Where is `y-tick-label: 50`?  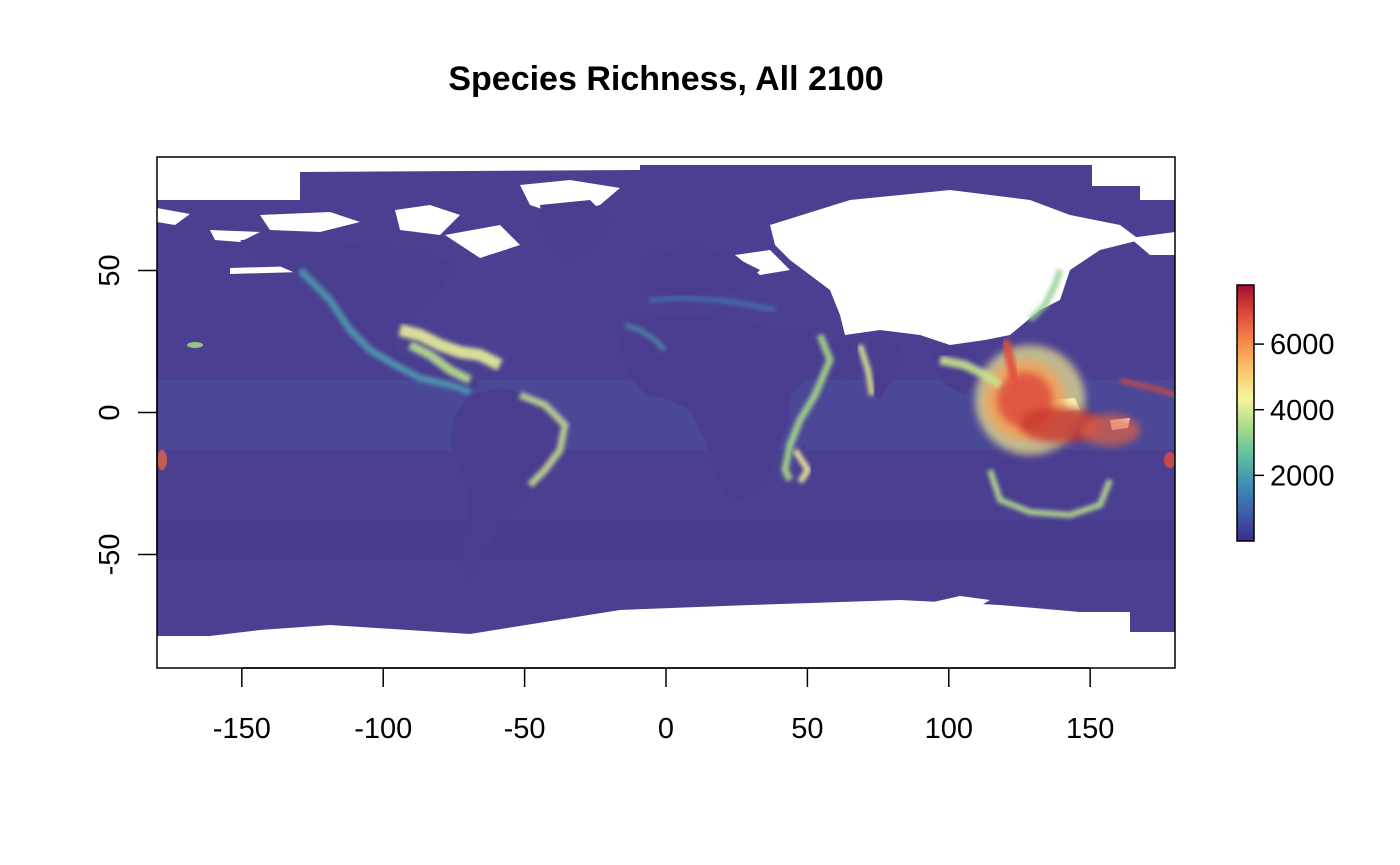 y-tick-label: 50 is located at coordinates (110, 270).